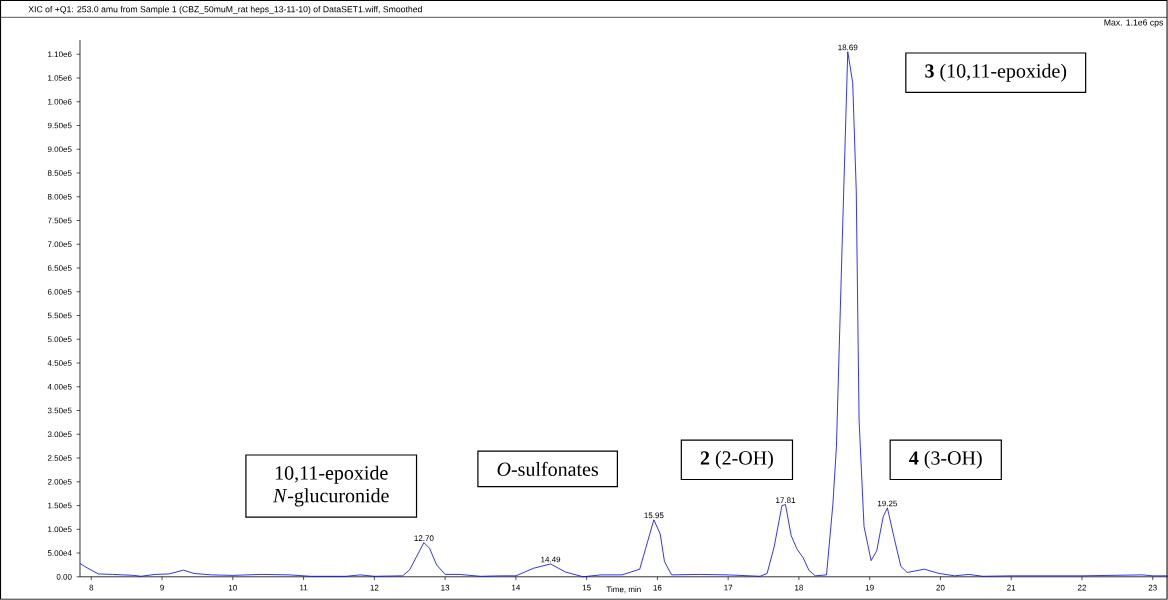 This screenshot has width=1168, height=600. Describe the element at coordinates (1134, 23) in the screenshot. I see `text: Max. 1.1e6 cps` at that location.